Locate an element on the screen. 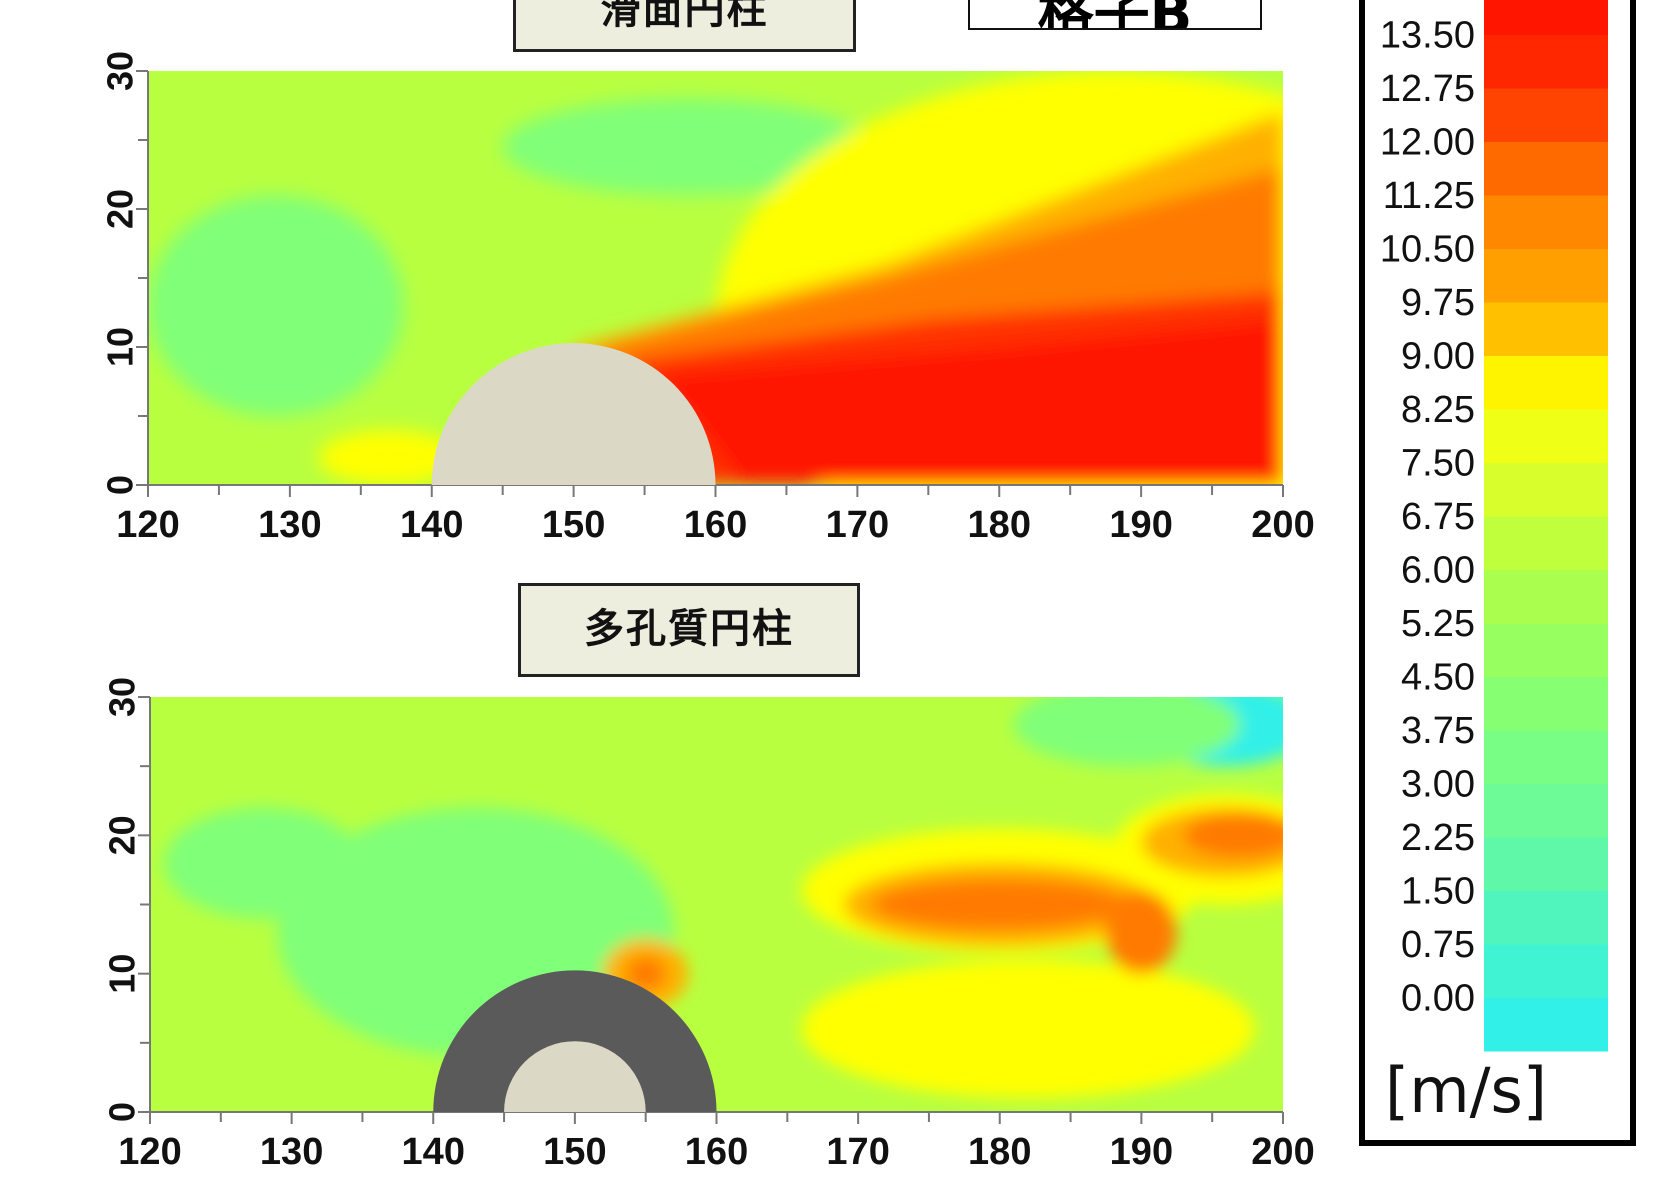 The image size is (1673, 1178). porous-cylinder-core is located at coordinates (575, 1076).